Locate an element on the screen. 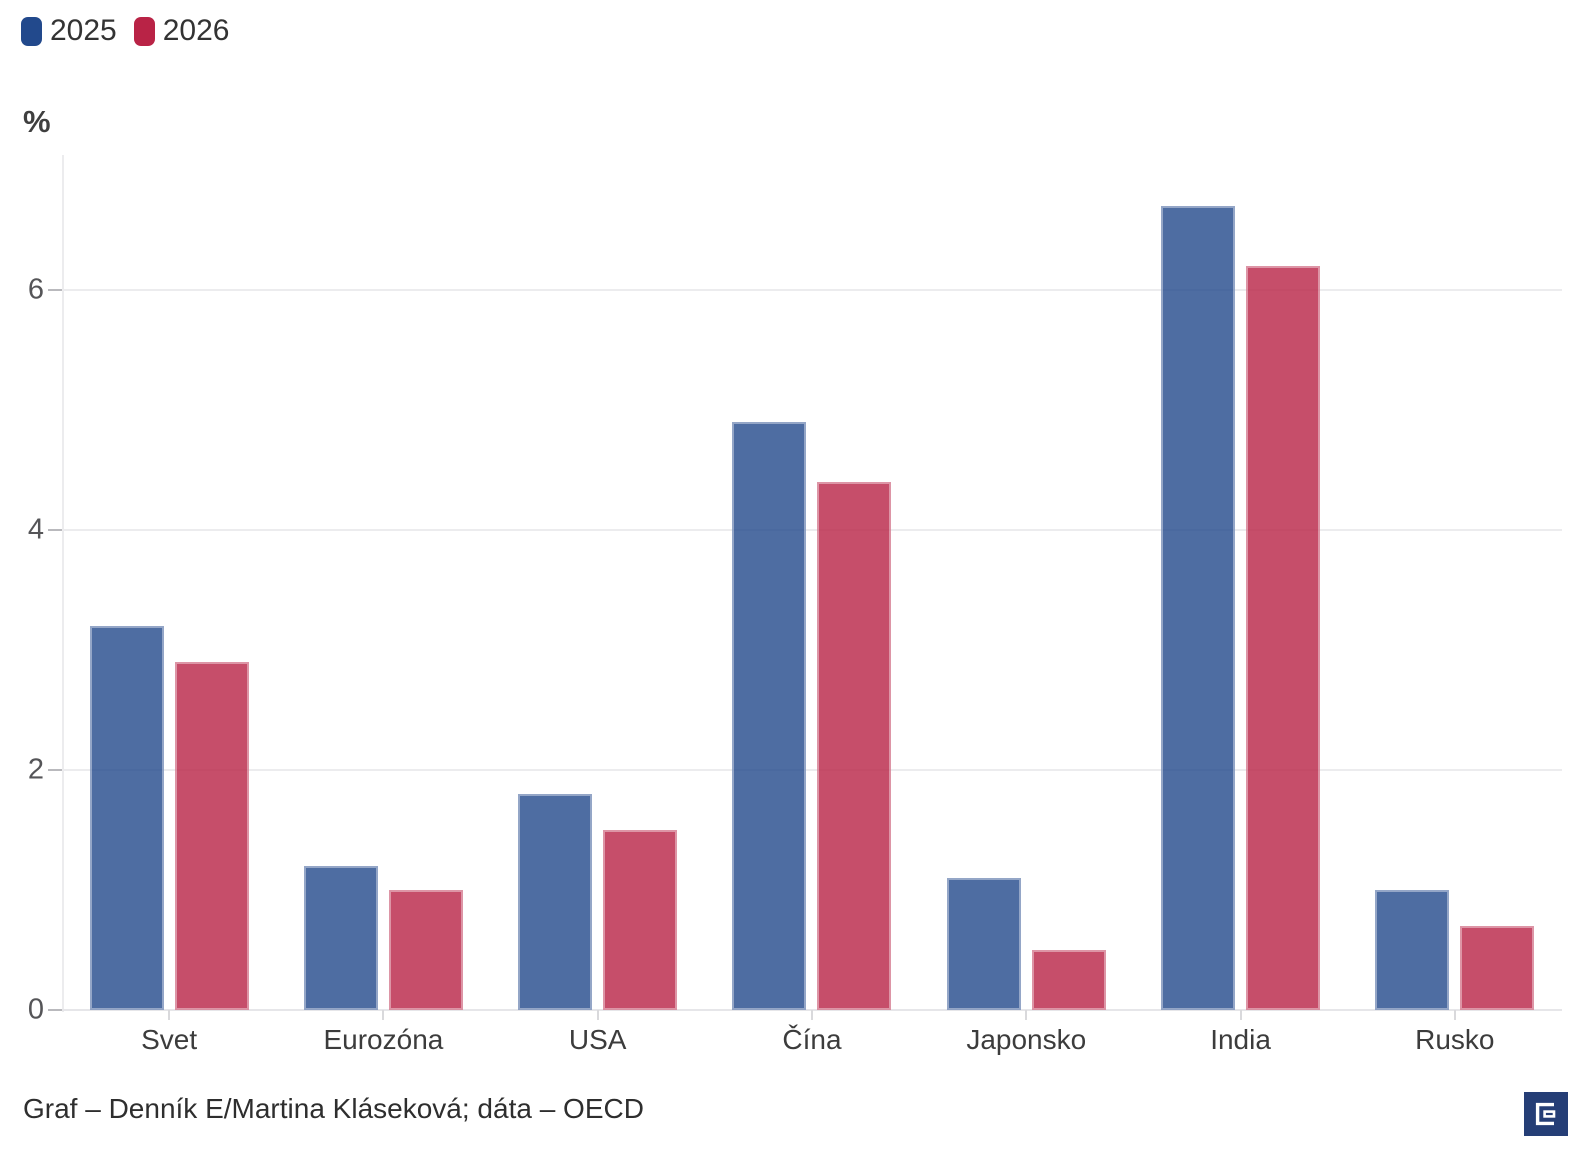  legend-item-2025: 2025 is located at coordinates (69, 31).